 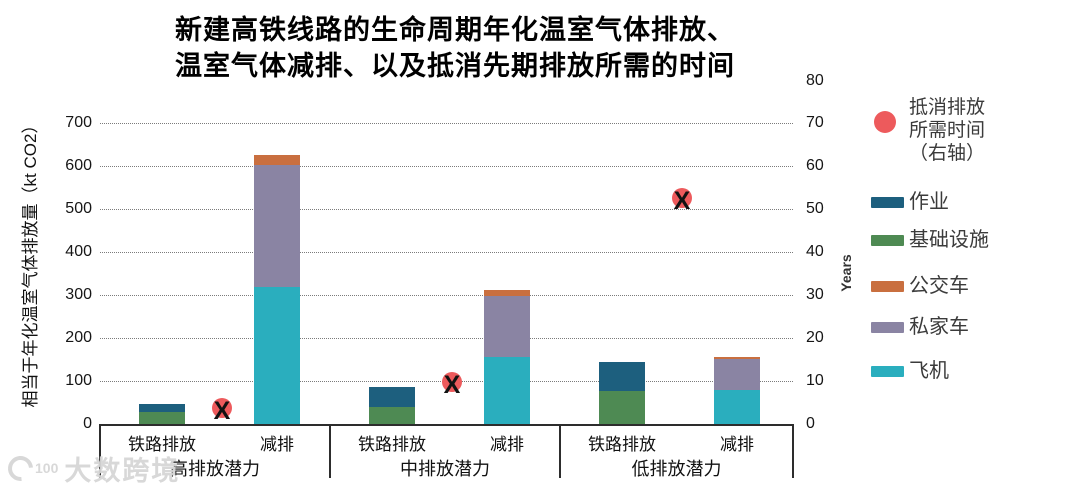 I want to click on left-axis-tick-label: 700, so click(x=78, y=123).